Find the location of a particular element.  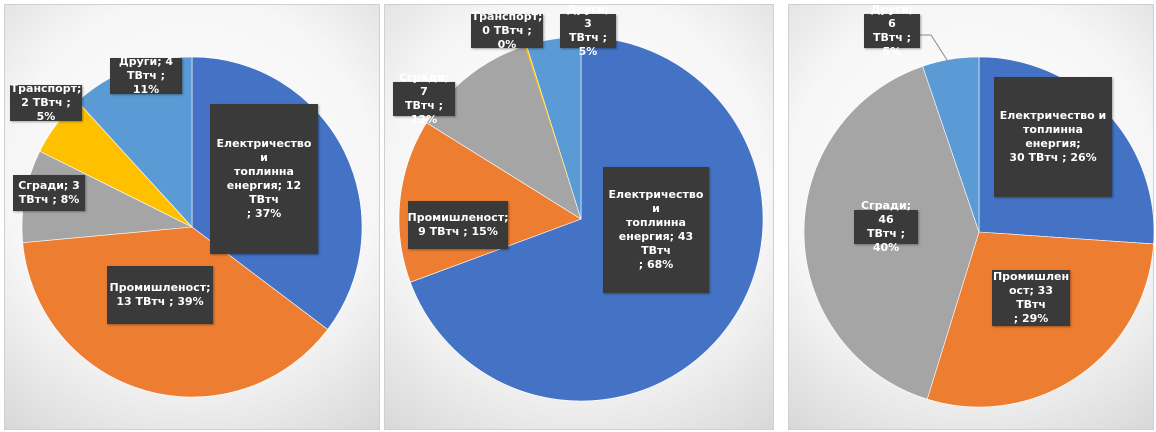

data-label-buildings: Сгради; 7 ТВтч ; 12% is located at coordinates (424, 98).